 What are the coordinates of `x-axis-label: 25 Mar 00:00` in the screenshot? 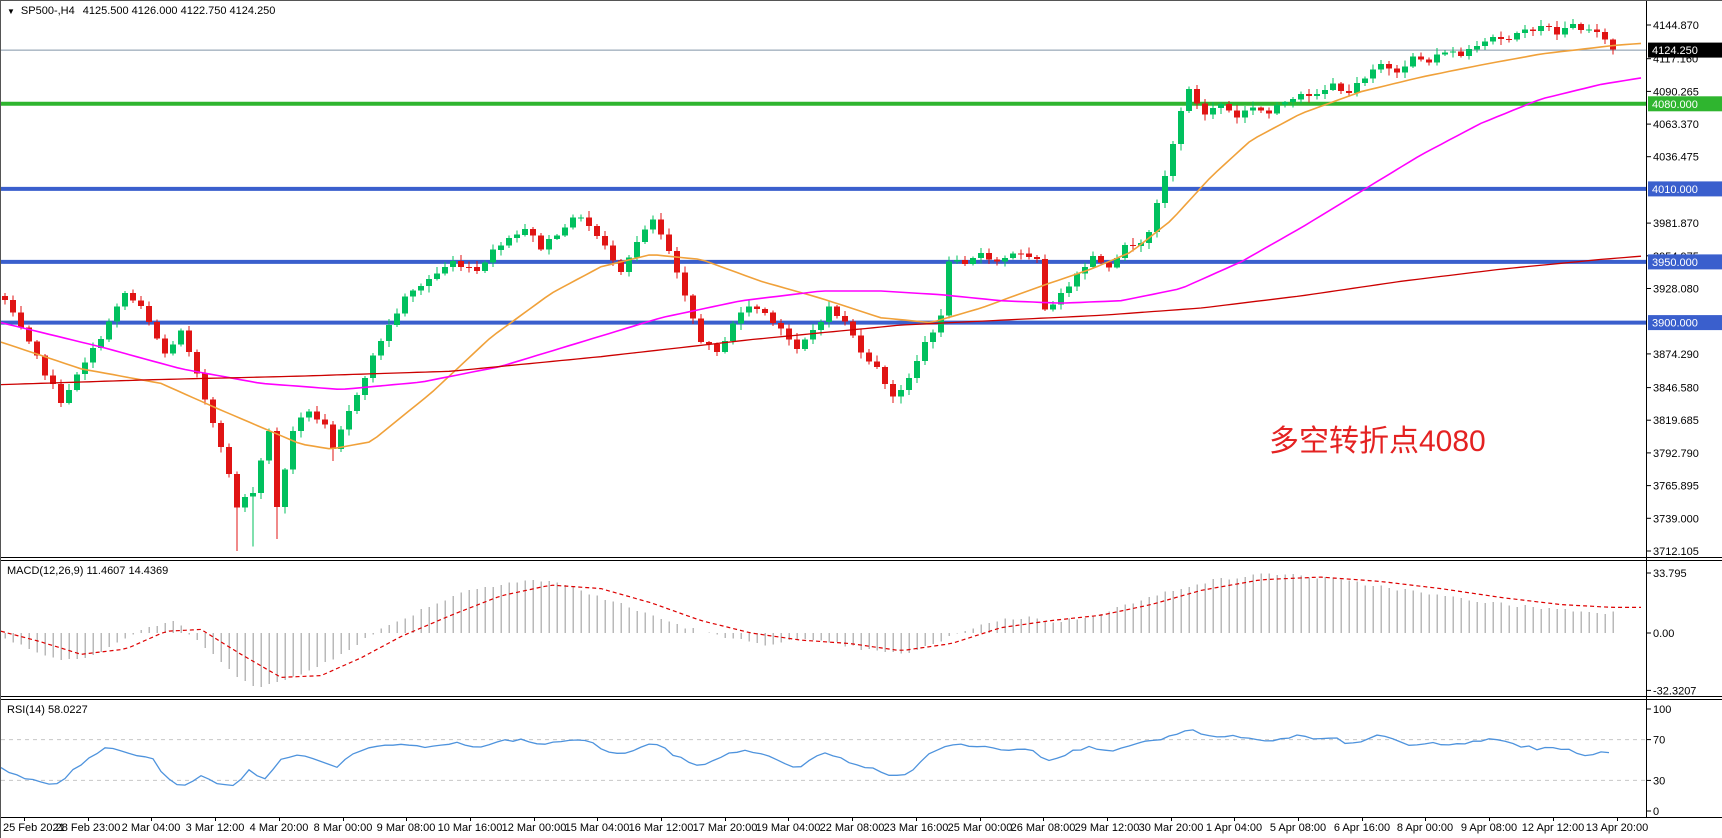 It's located at (980, 828).